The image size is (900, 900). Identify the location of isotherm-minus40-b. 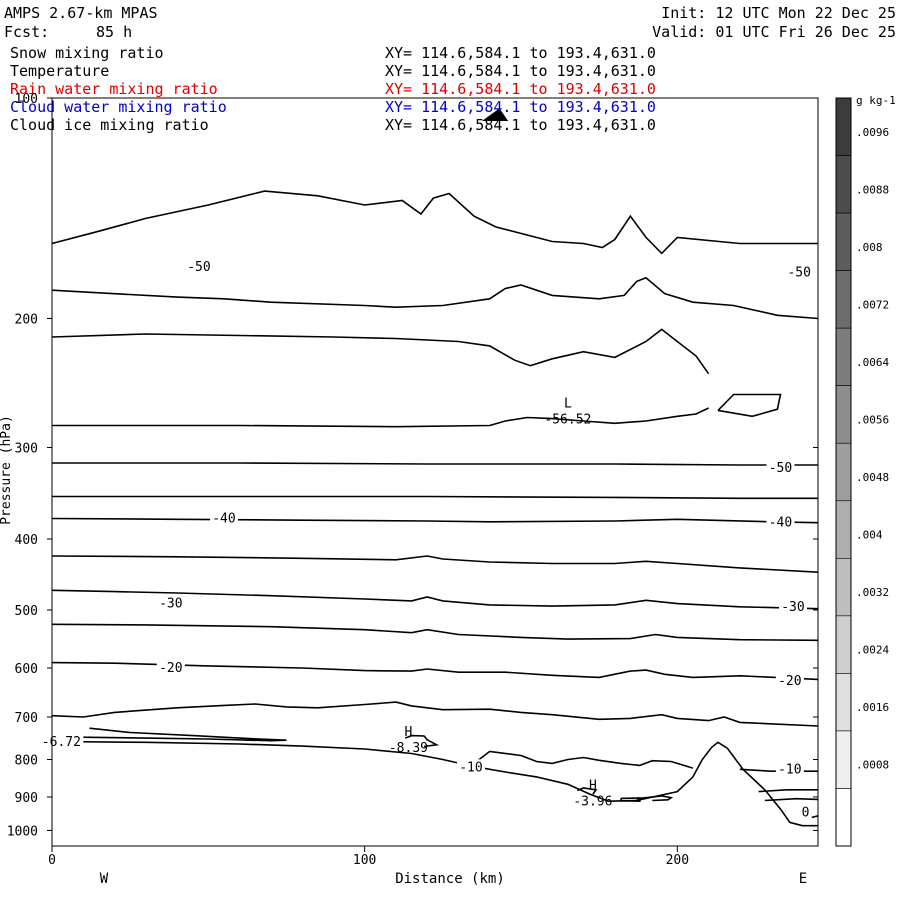
(435, 520).